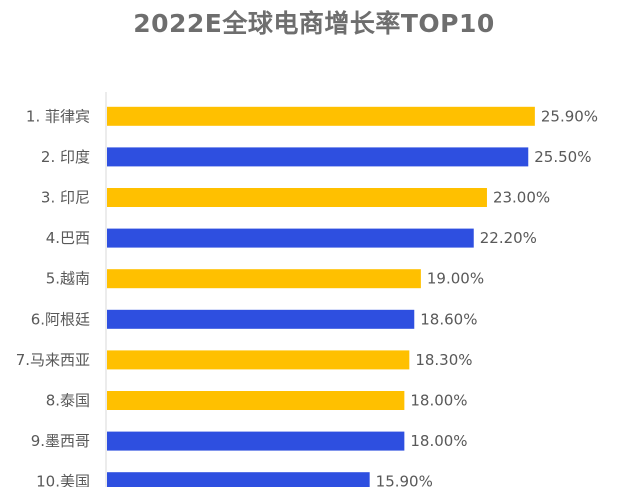 The image size is (628, 487). Describe the element at coordinates (65, 198) in the screenshot. I see `category-label: 3. 印尼` at that location.